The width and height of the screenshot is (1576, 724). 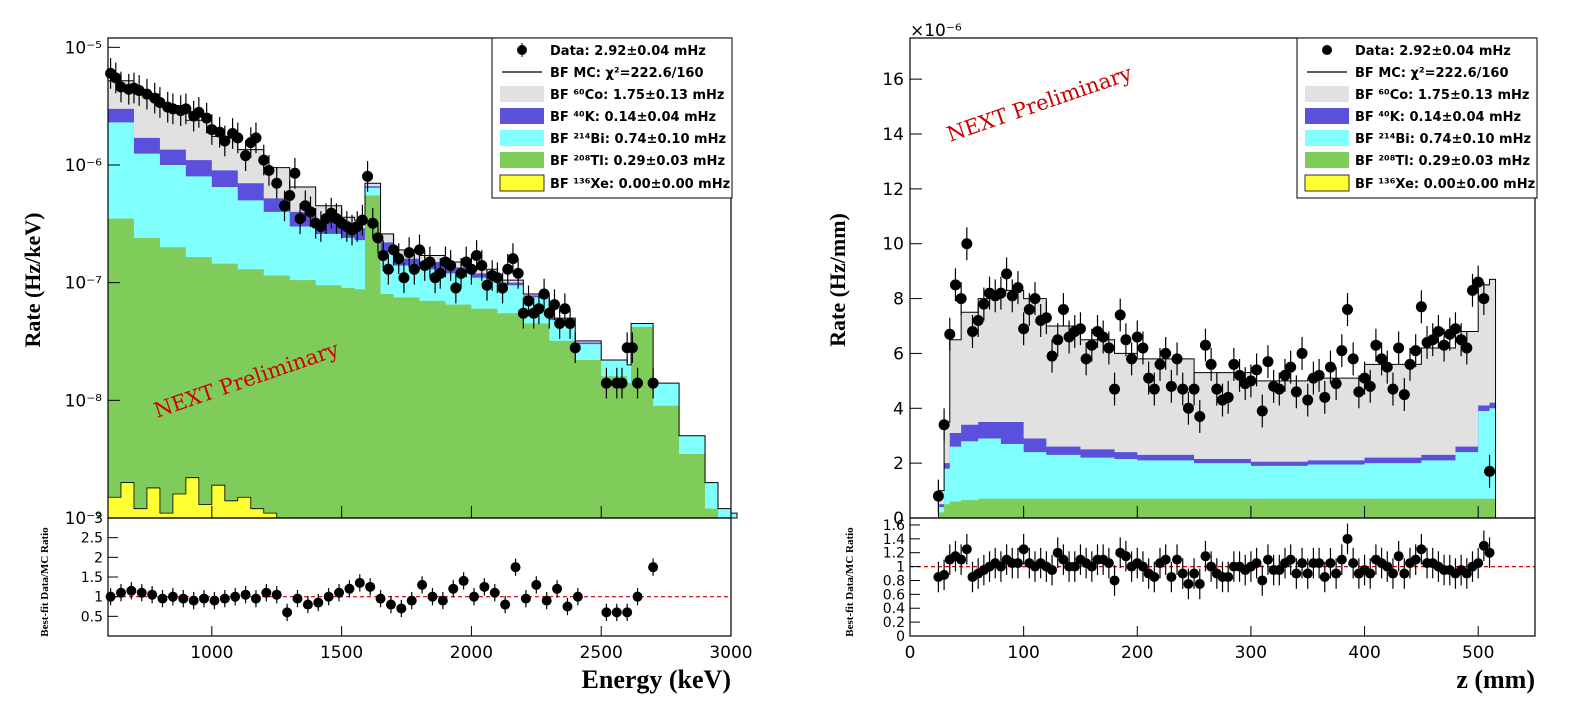 I want to click on ratio-y-tick-label: 3, so click(x=98, y=519).